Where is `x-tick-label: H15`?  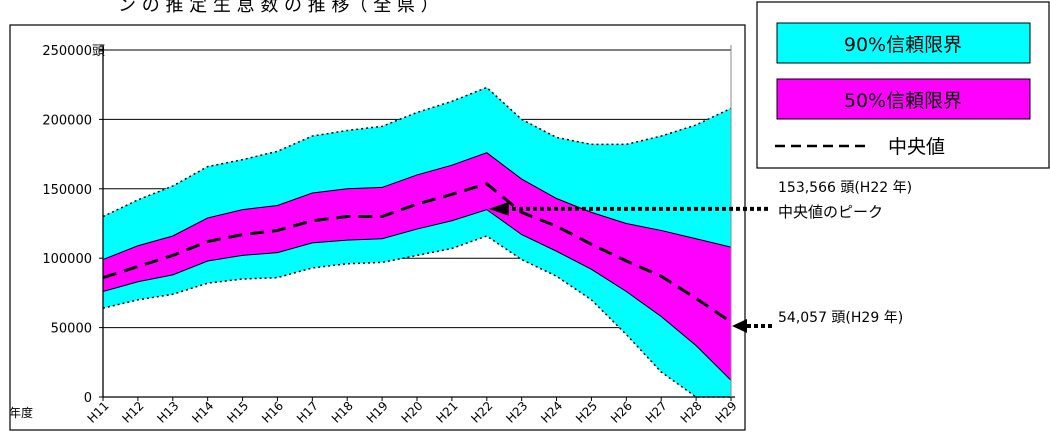
x-tick-label: H15 is located at coordinates (237, 412).